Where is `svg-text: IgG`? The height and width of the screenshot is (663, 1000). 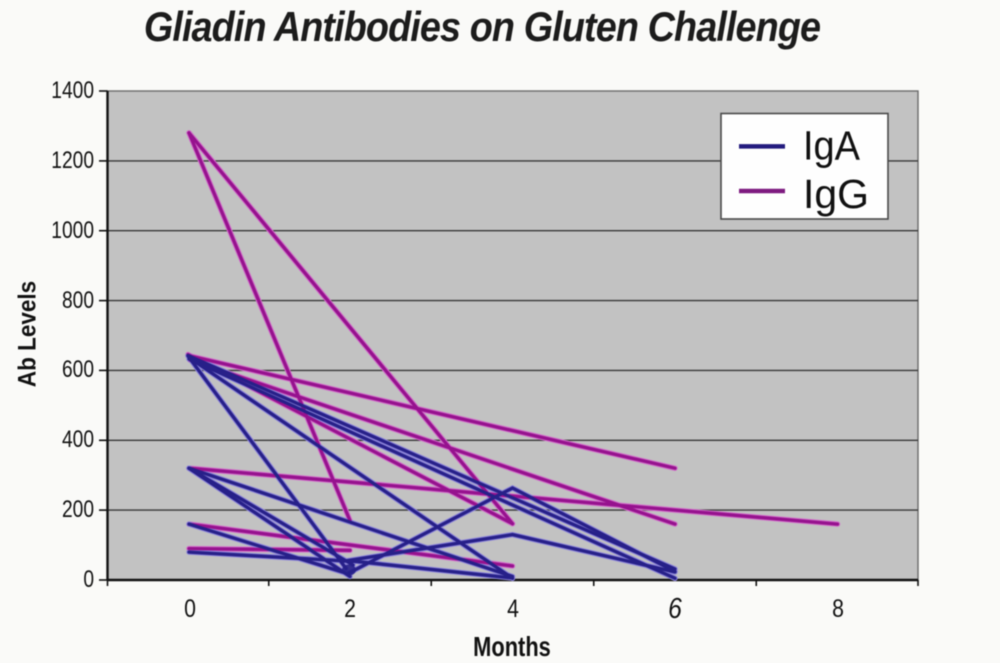
svg-text: IgG is located at coordinates (836, 194).